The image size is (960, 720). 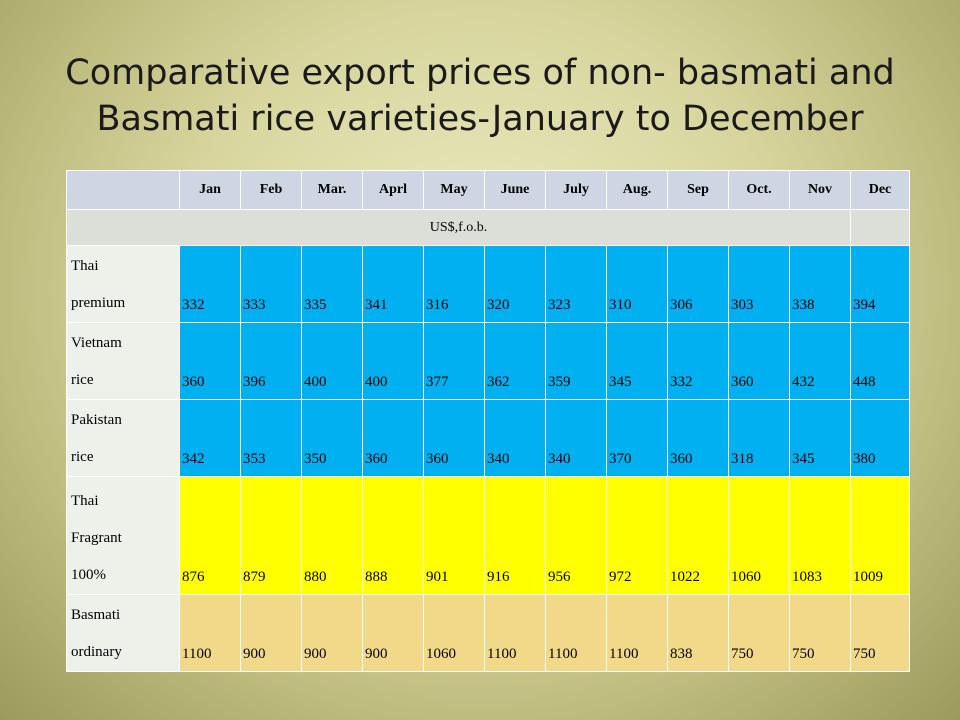 I want to click on price-cell: 342, so click(x=210, y=438).